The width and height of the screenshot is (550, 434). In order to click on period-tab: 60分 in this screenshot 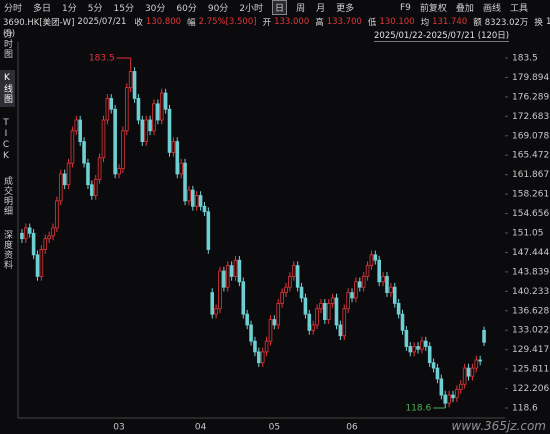, I will do `click(186, 9)`.